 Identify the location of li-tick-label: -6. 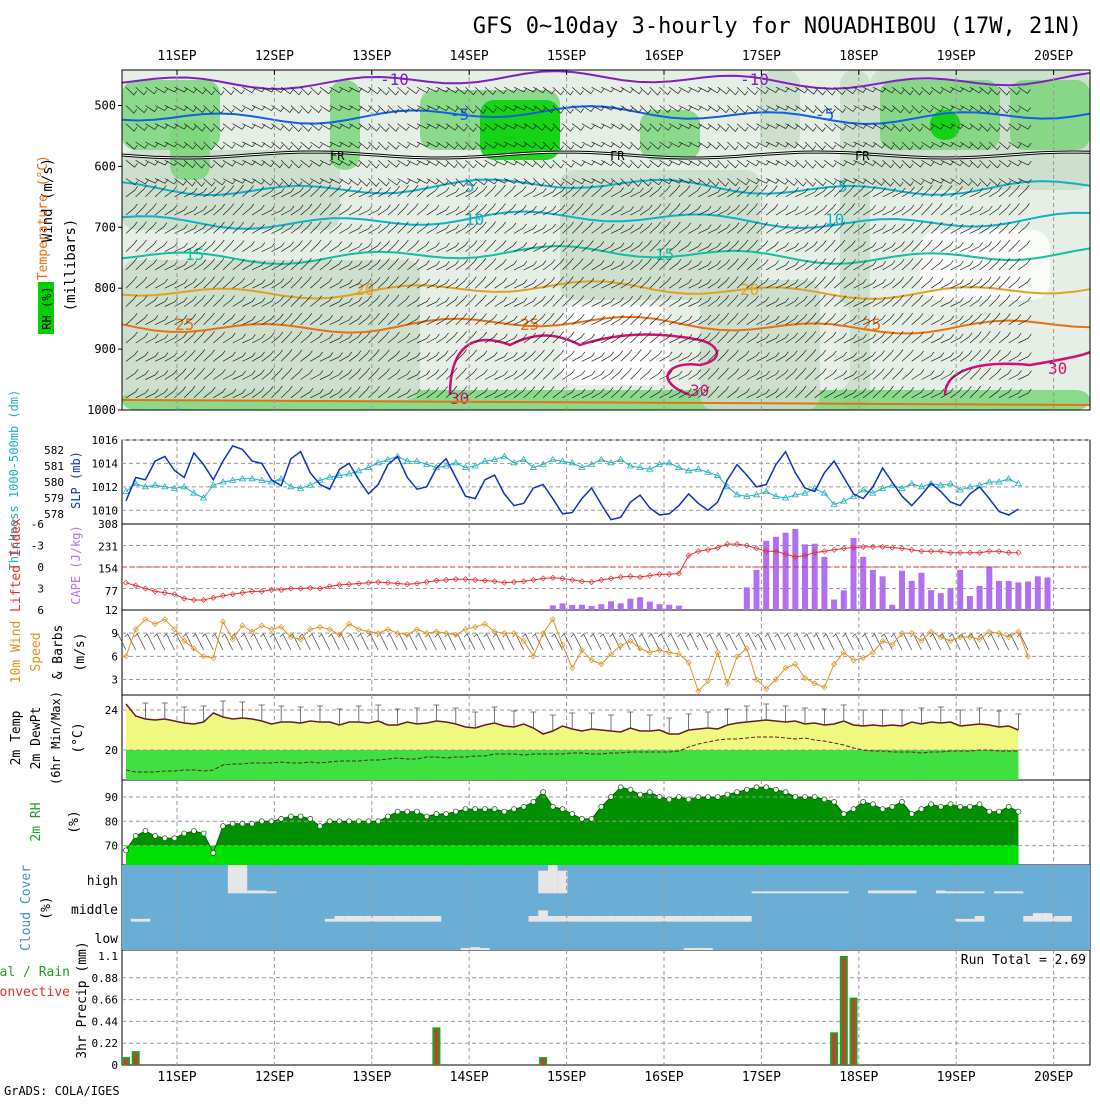
(37, 524).